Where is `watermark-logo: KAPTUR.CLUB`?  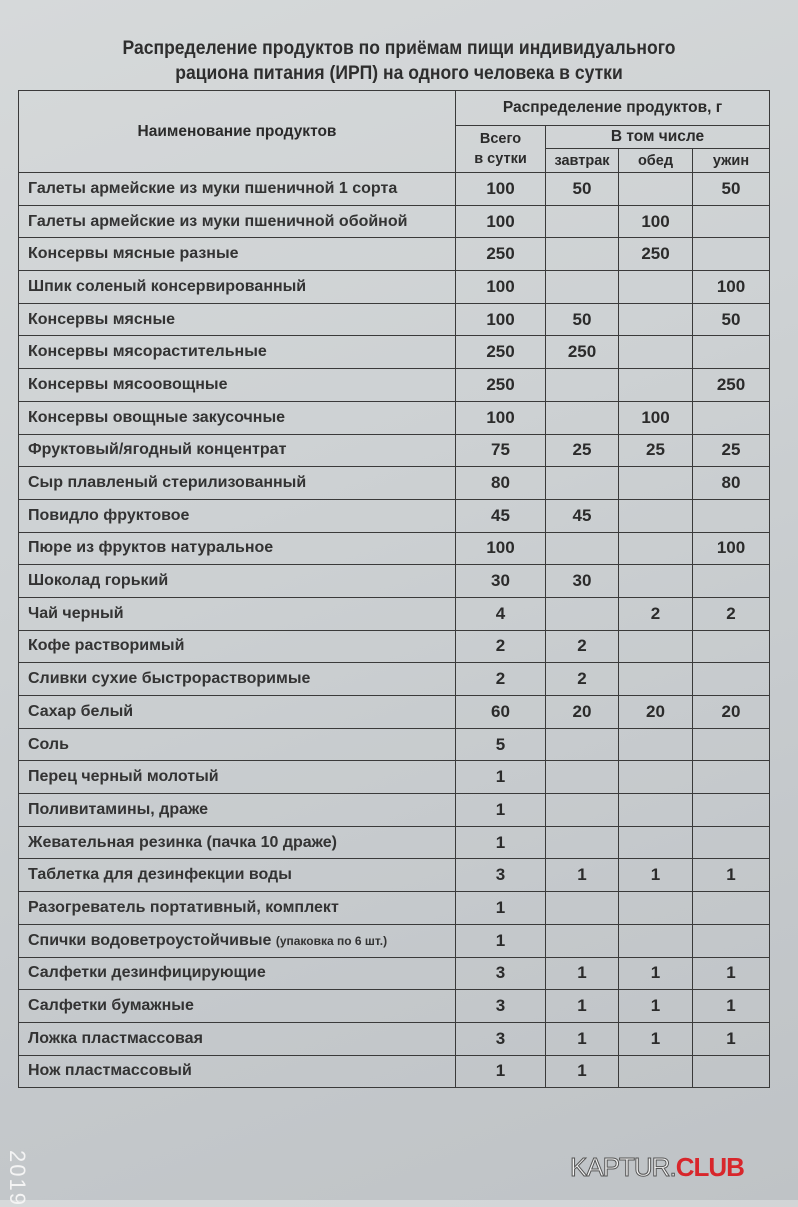 watermark-logo: KAPTUR.CLUB is located at coordinates (657, 1167).